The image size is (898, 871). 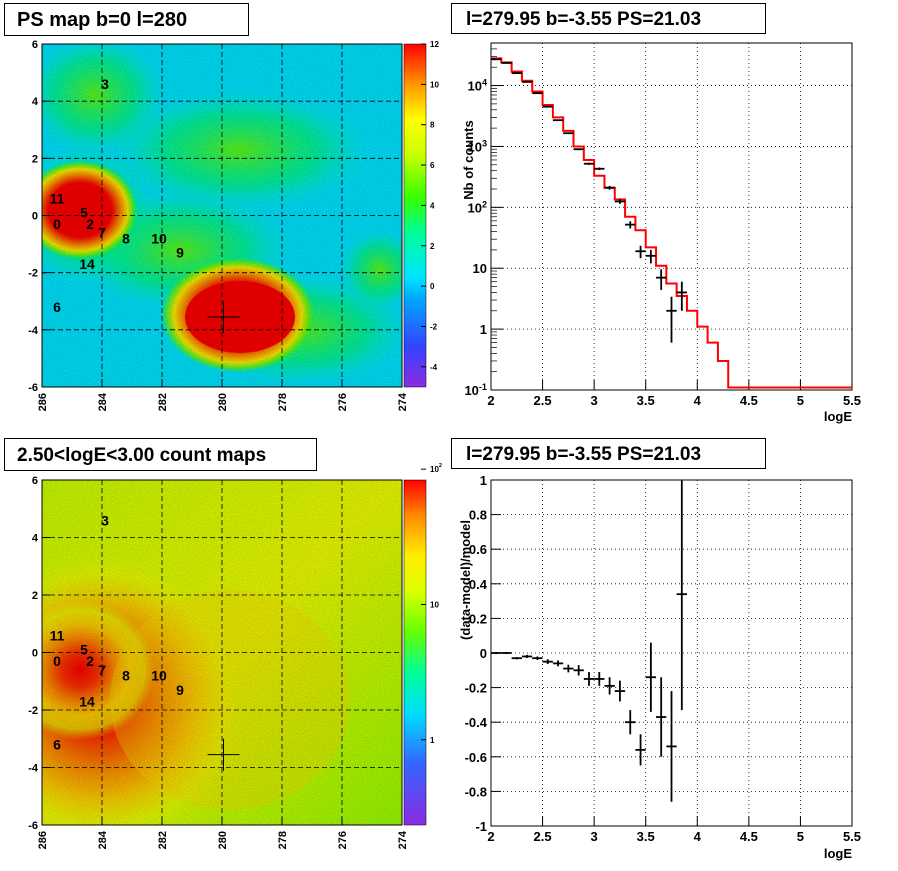 I want to click on colorbar-tick-label: 2, so click(x=432, y=246).